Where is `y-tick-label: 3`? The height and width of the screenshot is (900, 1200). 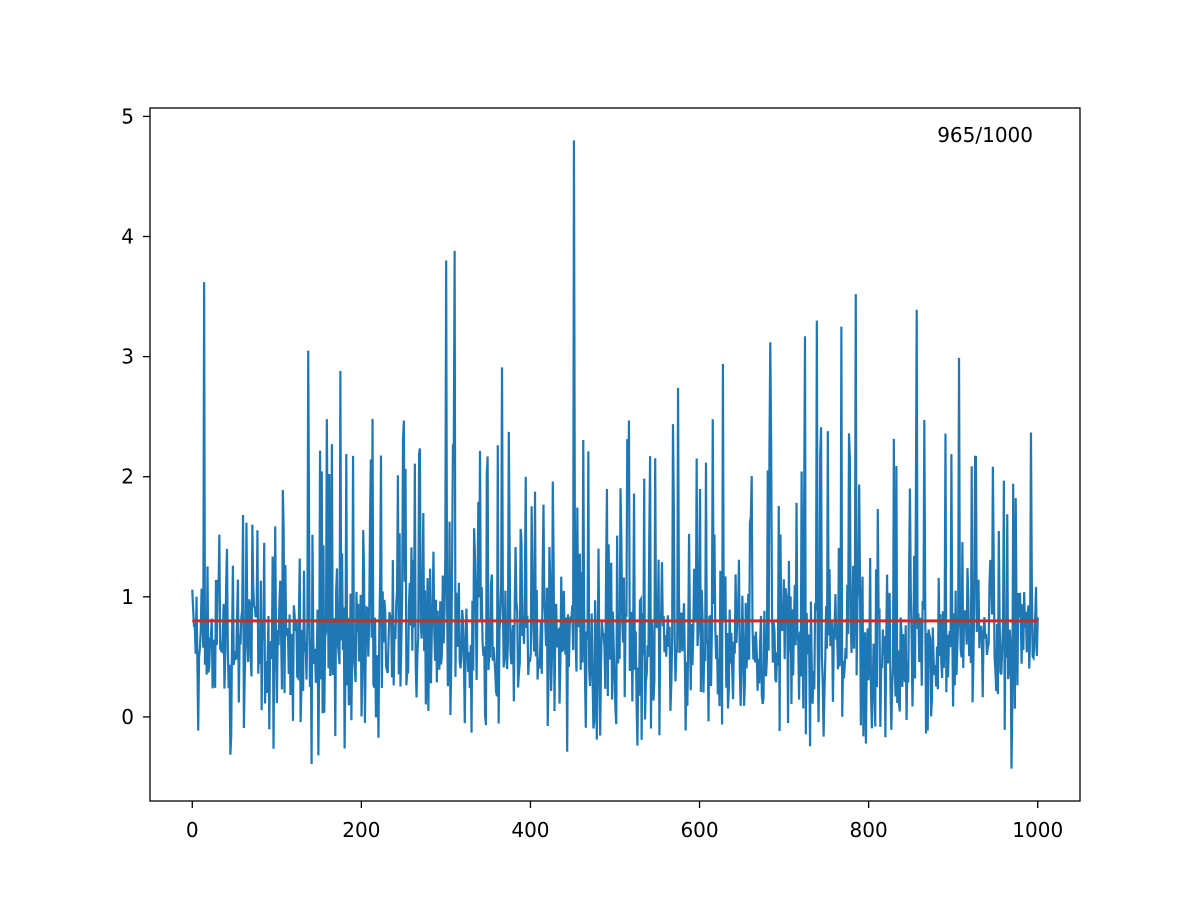 y-tick-label: 3 is located at coordinates (127, 357).